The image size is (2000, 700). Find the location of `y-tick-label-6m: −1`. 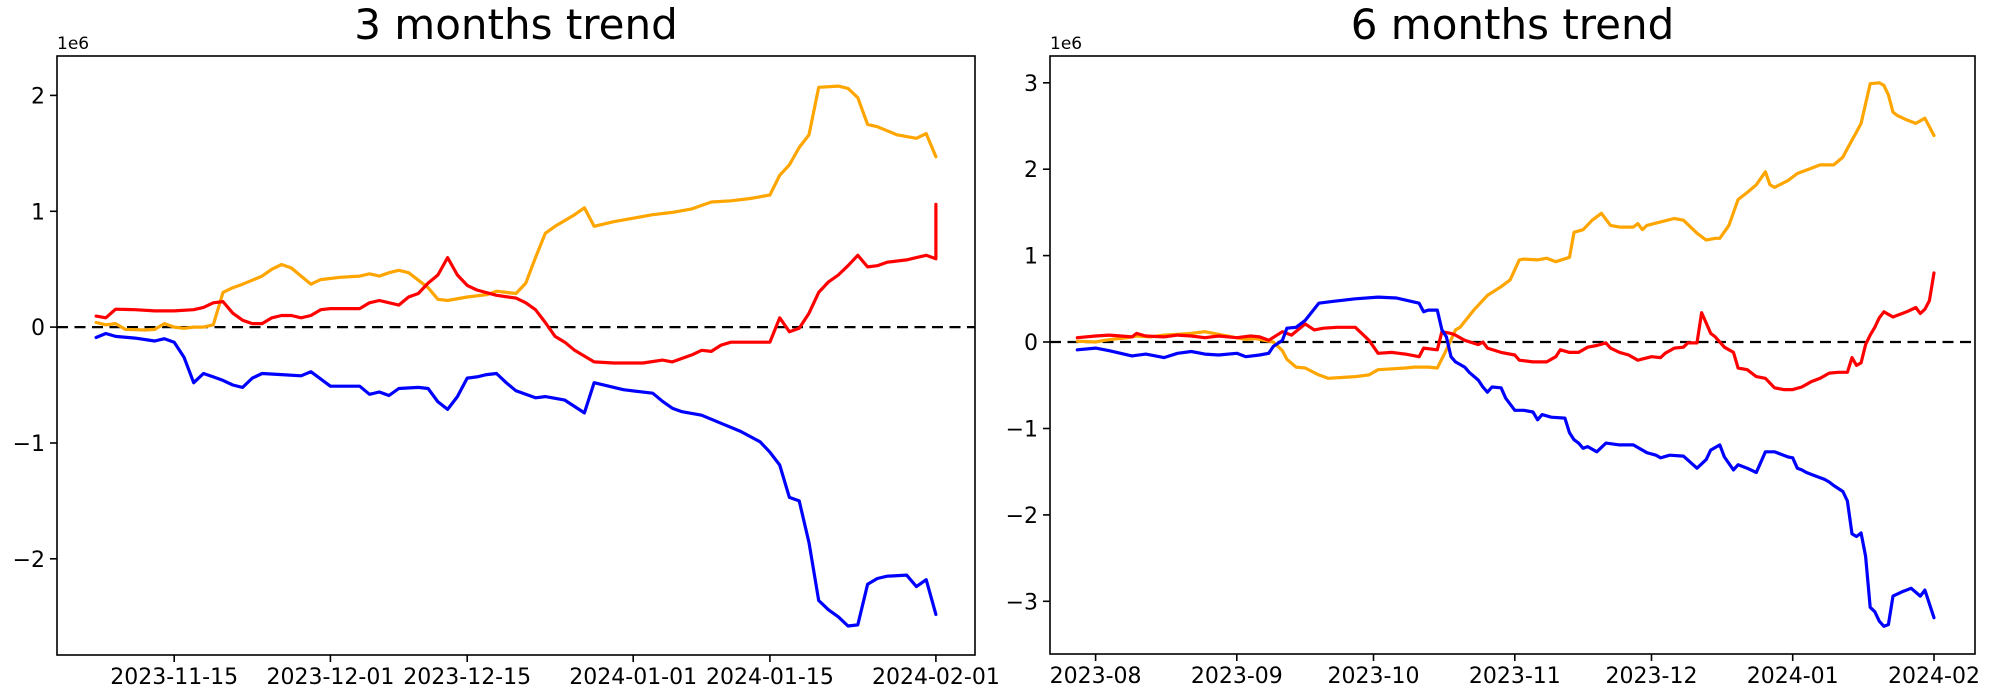

y-tick-label-6m: −1 is located at coordinates (1022, 430).